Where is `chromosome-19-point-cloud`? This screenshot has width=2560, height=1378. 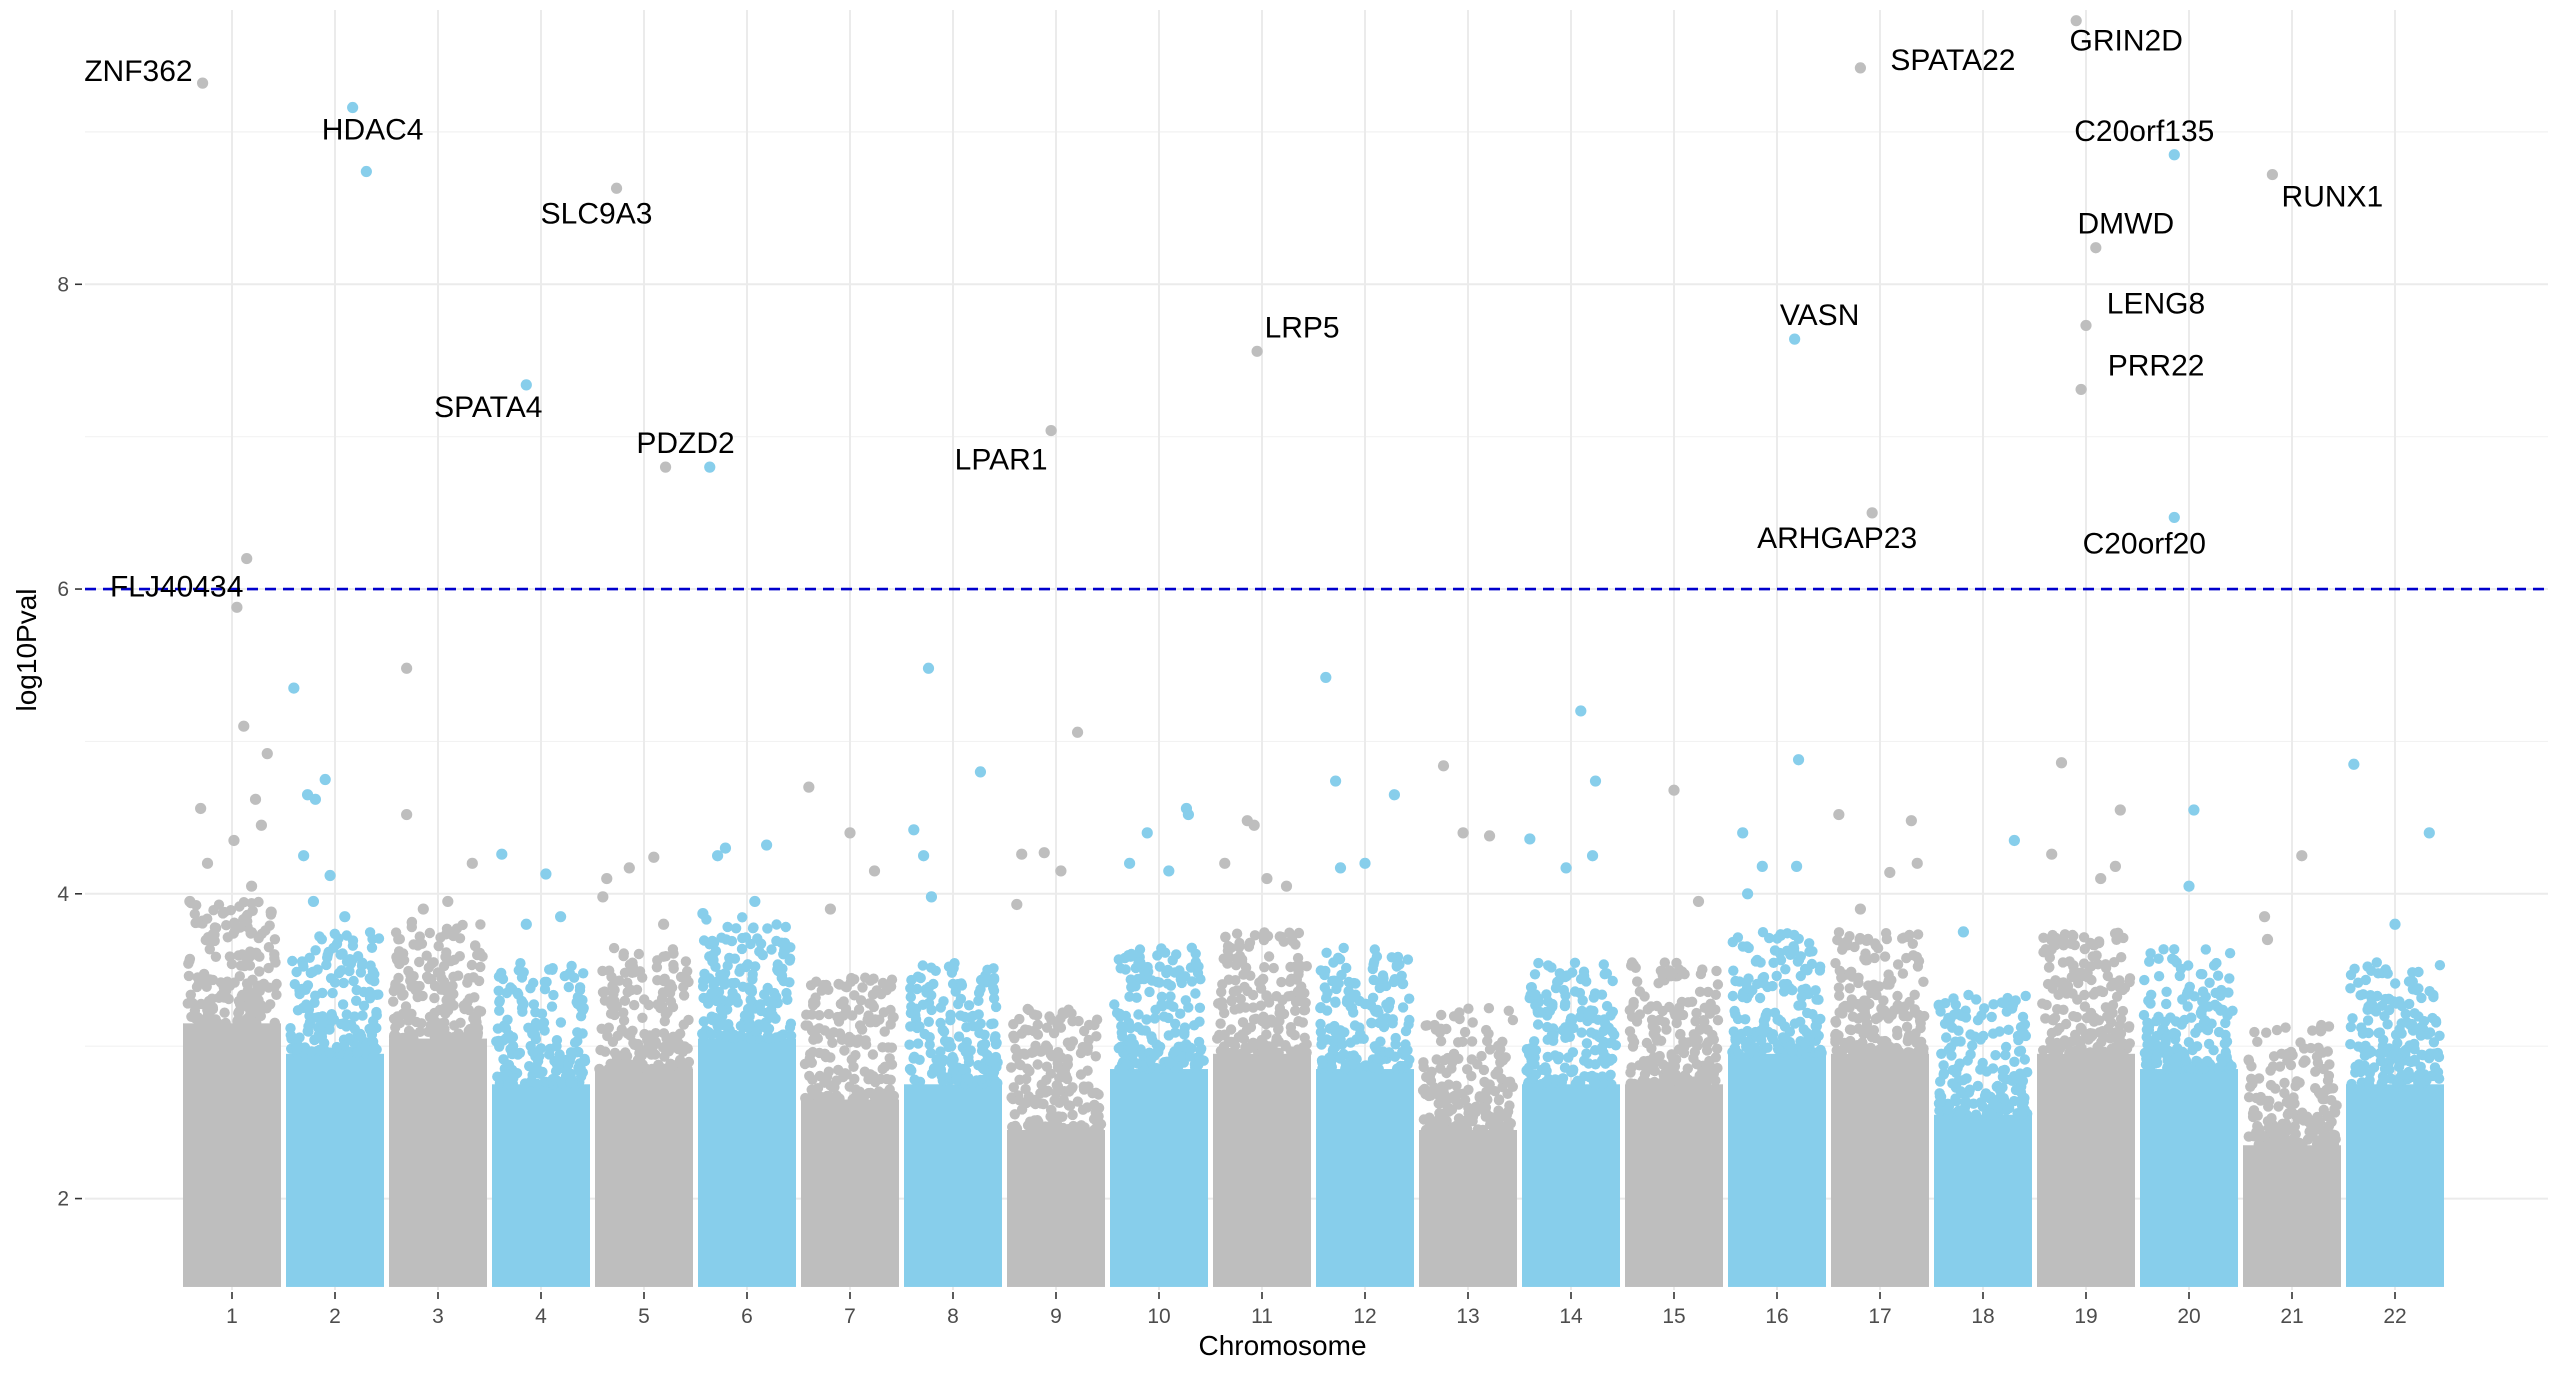 chromosome-19-point-cloud is located at coordinates (2086, 1170).